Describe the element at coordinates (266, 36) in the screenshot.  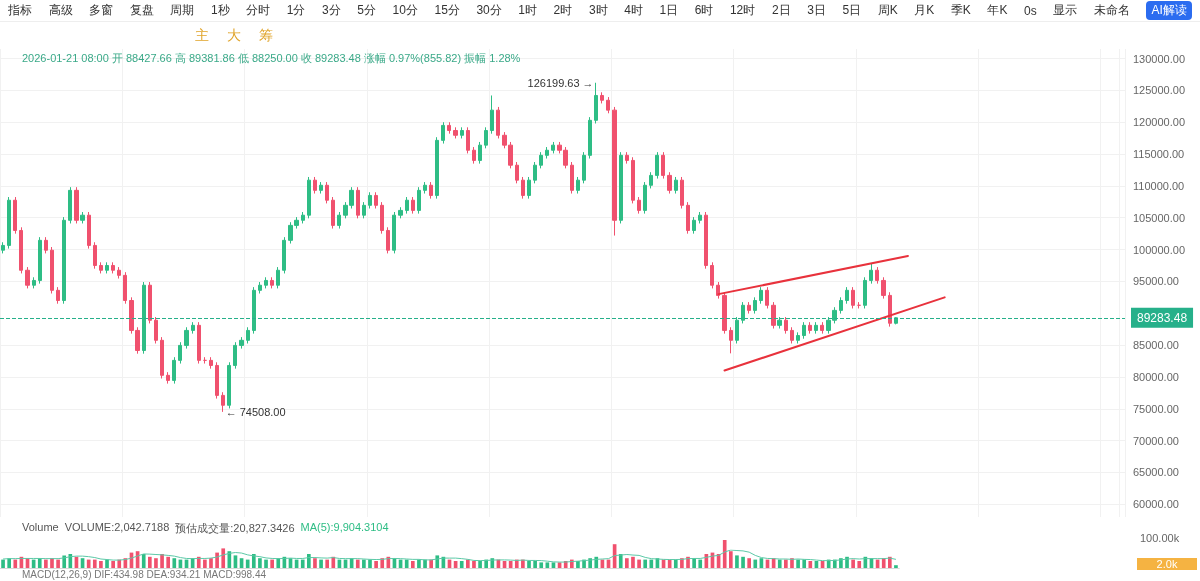
I see `text: 筹` at that location.